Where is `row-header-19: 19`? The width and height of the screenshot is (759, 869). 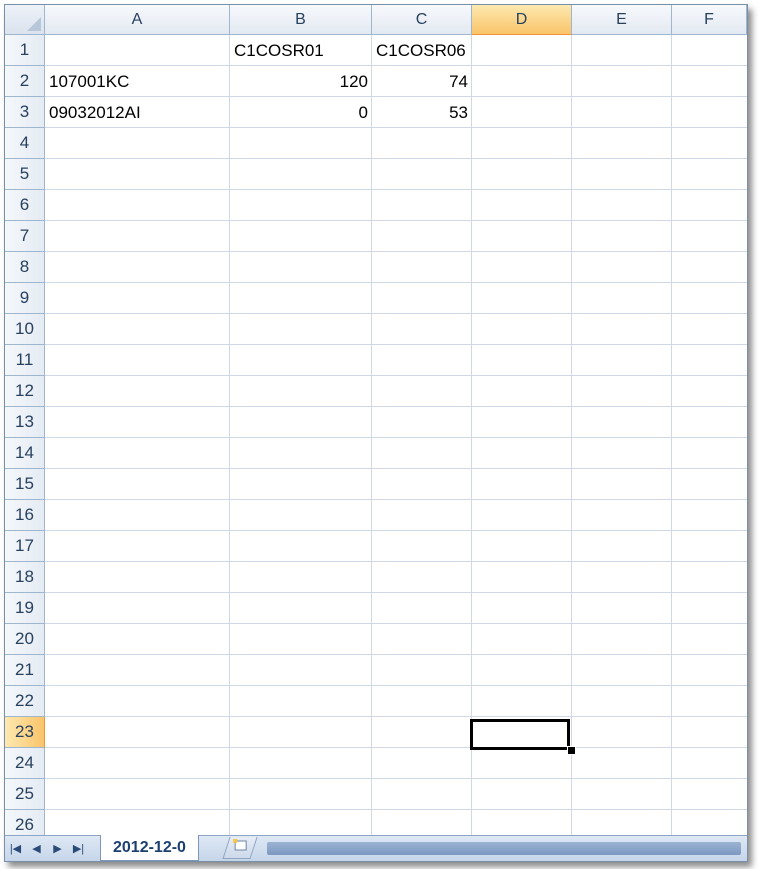 row-header-19: 19 is located at coordinates (25, 608).